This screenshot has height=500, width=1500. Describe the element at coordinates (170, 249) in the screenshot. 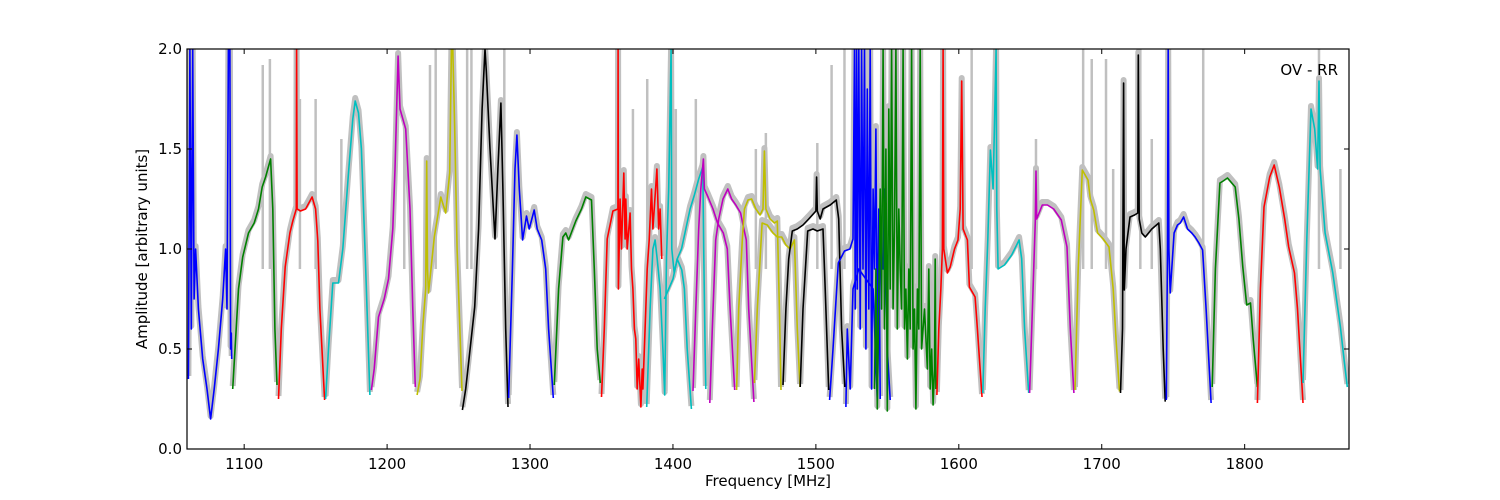

I see `y-tick-label-2: 1.0` at that location.